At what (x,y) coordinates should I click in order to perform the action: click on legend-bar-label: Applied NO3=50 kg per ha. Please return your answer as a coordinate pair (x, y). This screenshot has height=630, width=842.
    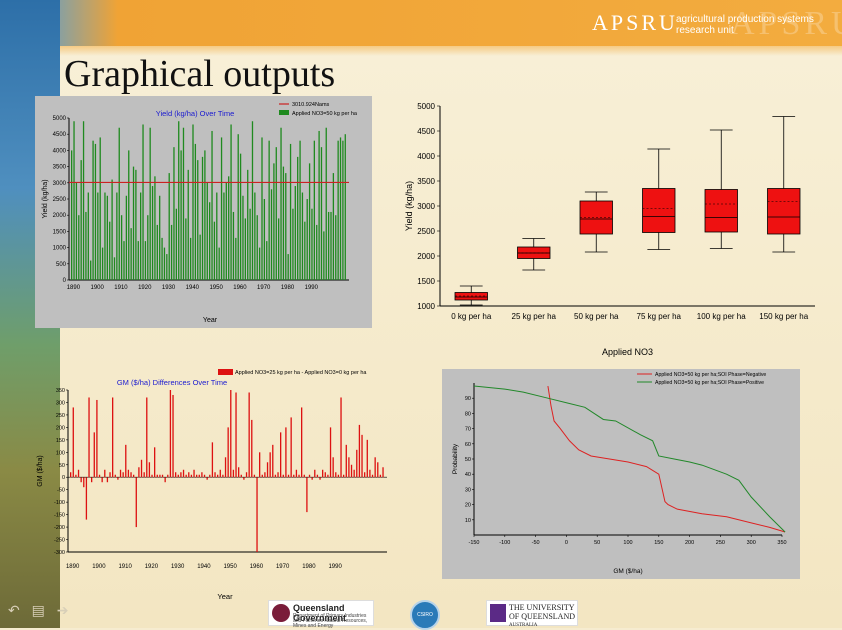
    Looking at the image, I should click on (325, 114).